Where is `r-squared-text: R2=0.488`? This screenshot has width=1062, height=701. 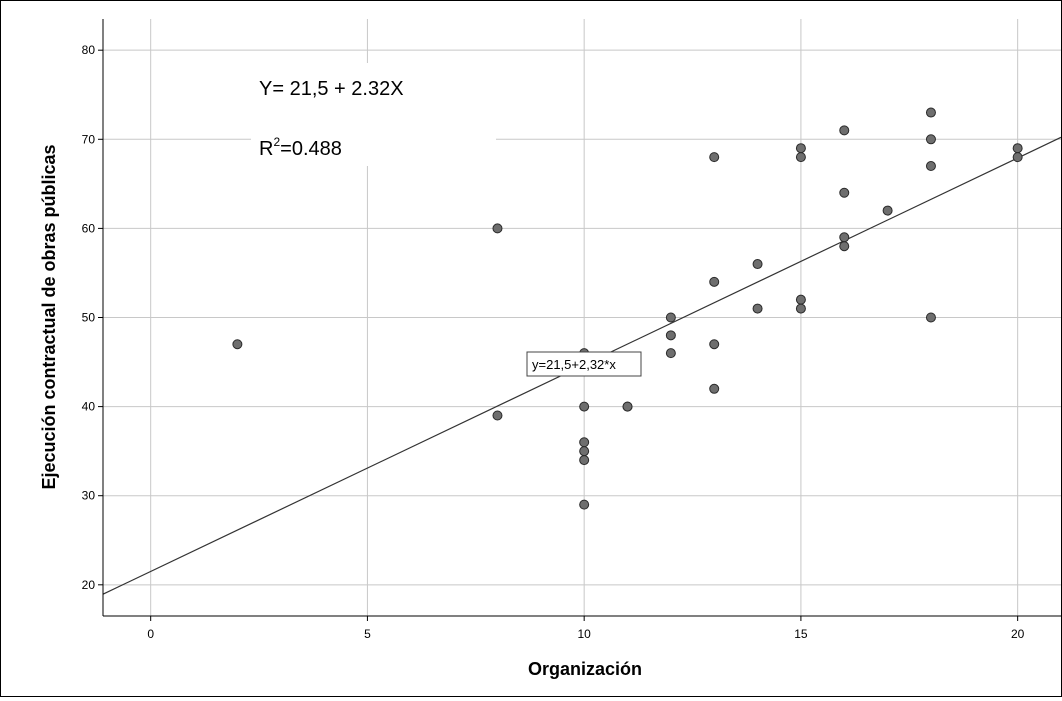
r-squared-text: R2=0.488 is located at coordinates (300, 147).